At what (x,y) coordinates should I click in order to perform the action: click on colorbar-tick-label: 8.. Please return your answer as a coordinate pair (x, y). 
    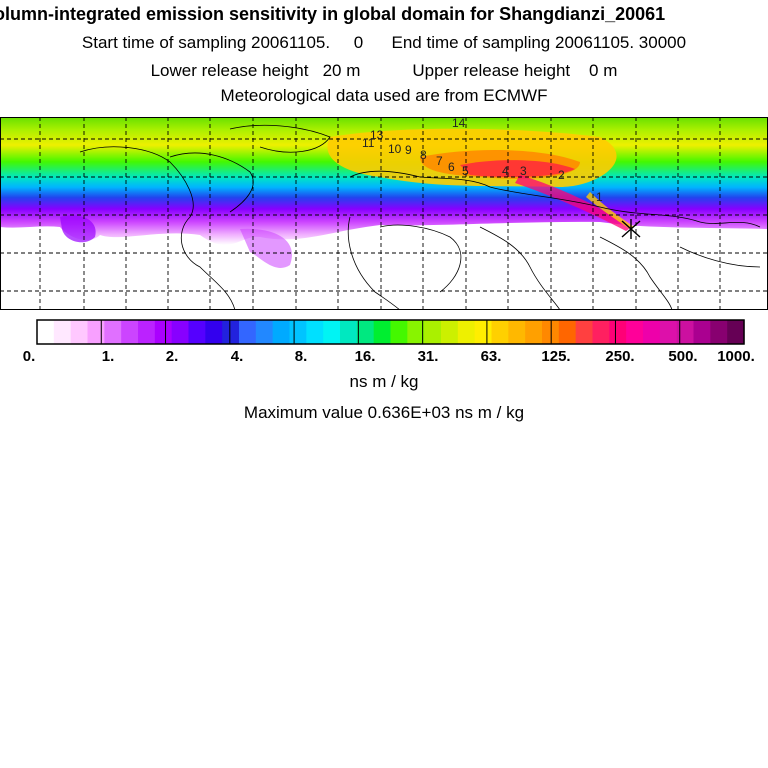
    Looking at the image, I should click on (301, 356).